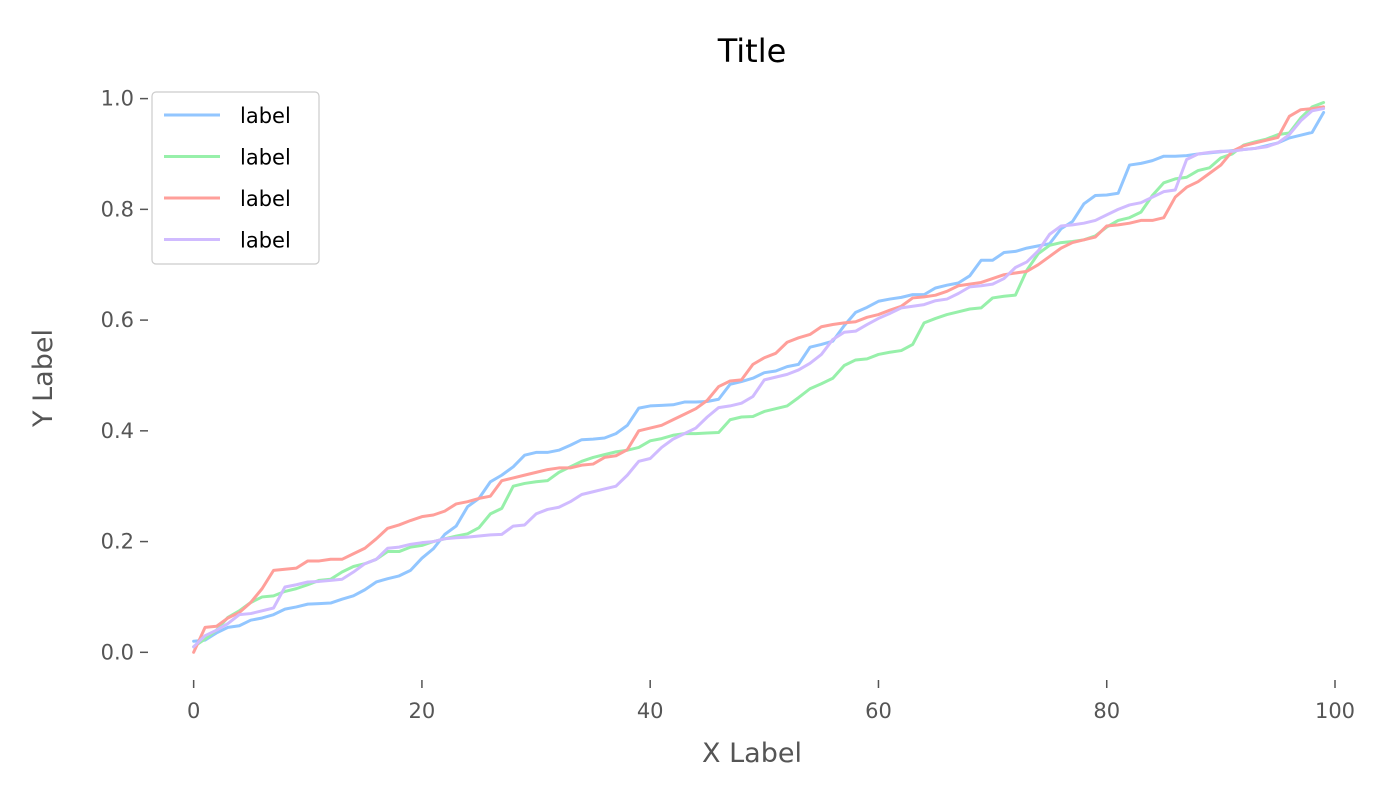  I want to click on y-axis-title: Y Label, so click(43, 378).